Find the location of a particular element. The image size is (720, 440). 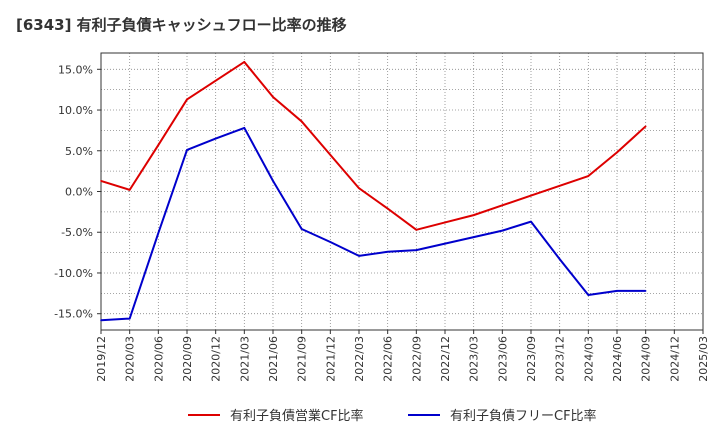

y-tick-label: -5.0% is located at coordinates (77, 232).